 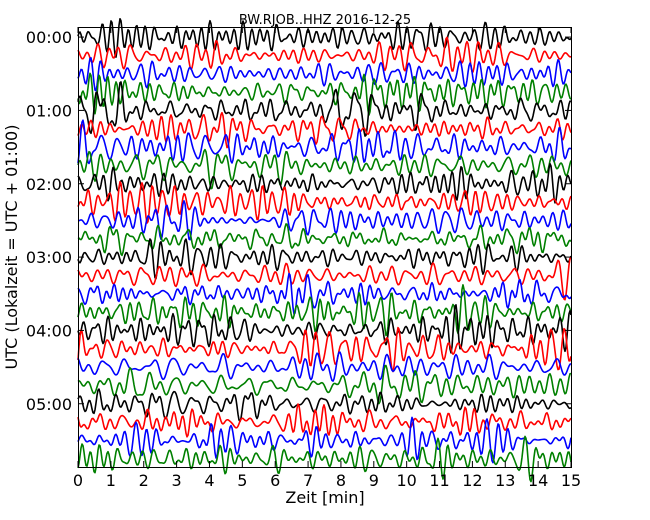 What do you see at coordinates (308, 480) in the screenshot?
I see `x-tick-label: 7` at bounding box center [308, 480].